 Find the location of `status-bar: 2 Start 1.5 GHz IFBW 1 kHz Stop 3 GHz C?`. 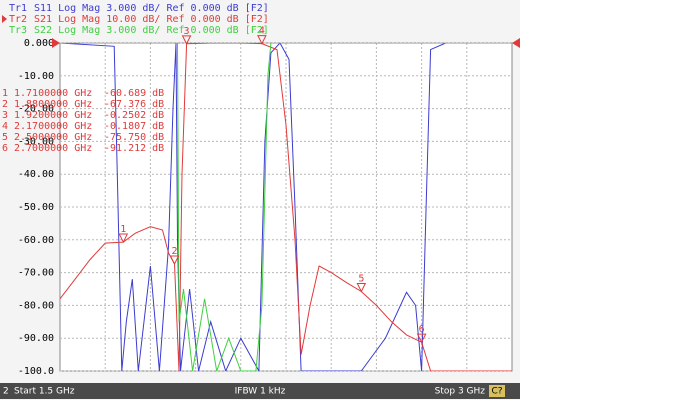

status-bar: 2 Start 1.5 GHz IFBW 1 kHz Stop 3 GHz C? is located at coordinates (260, 391).